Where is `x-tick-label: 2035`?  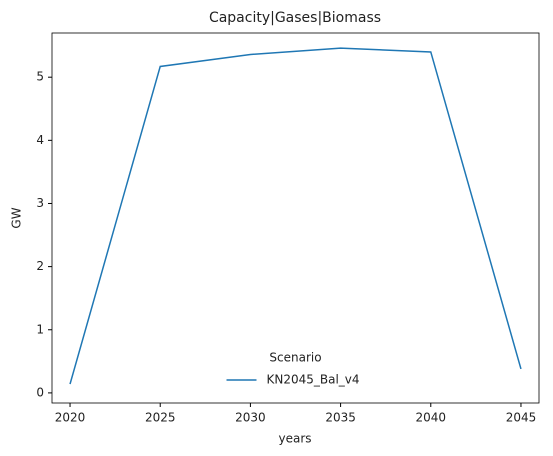 x-tick-label: 2035 is located at coordinates (340, 418).